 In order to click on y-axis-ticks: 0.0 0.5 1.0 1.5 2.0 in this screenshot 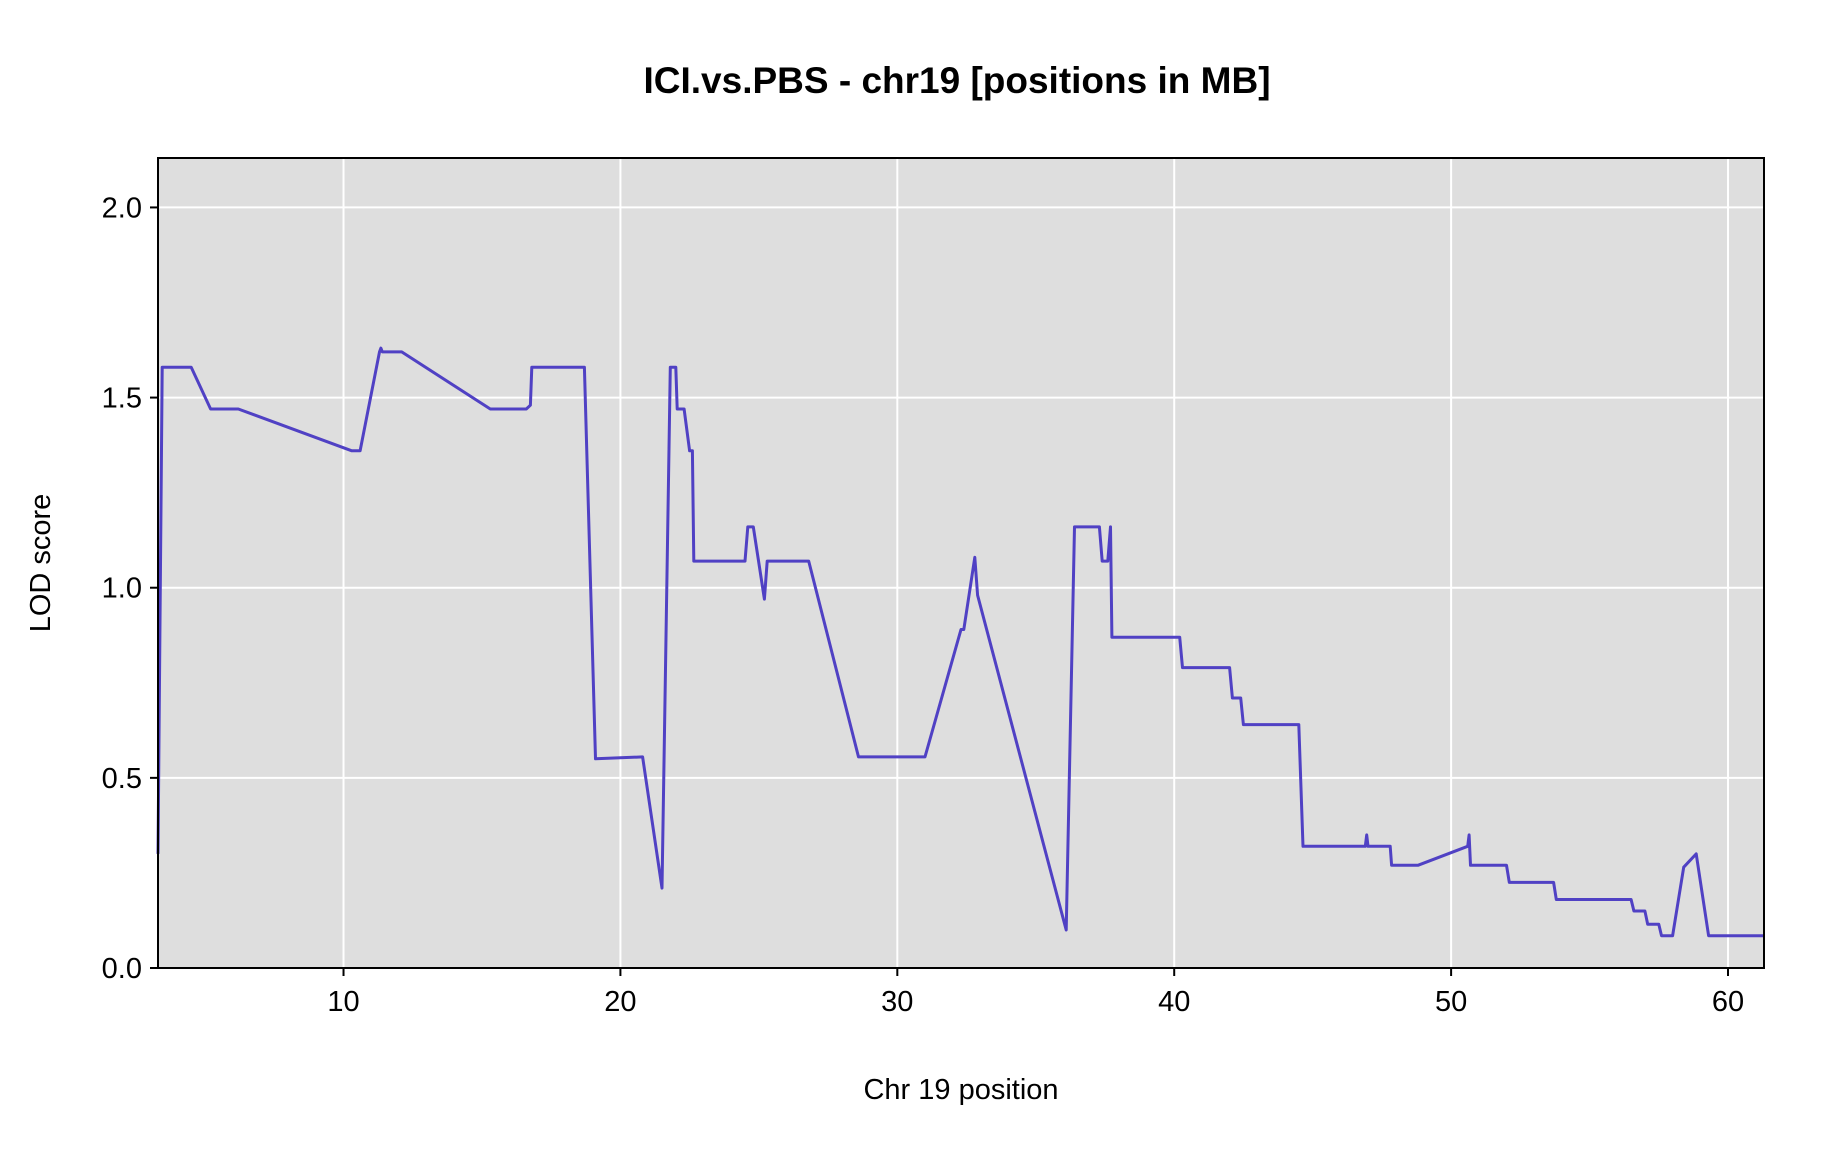, I will do `click(130, 588)`.